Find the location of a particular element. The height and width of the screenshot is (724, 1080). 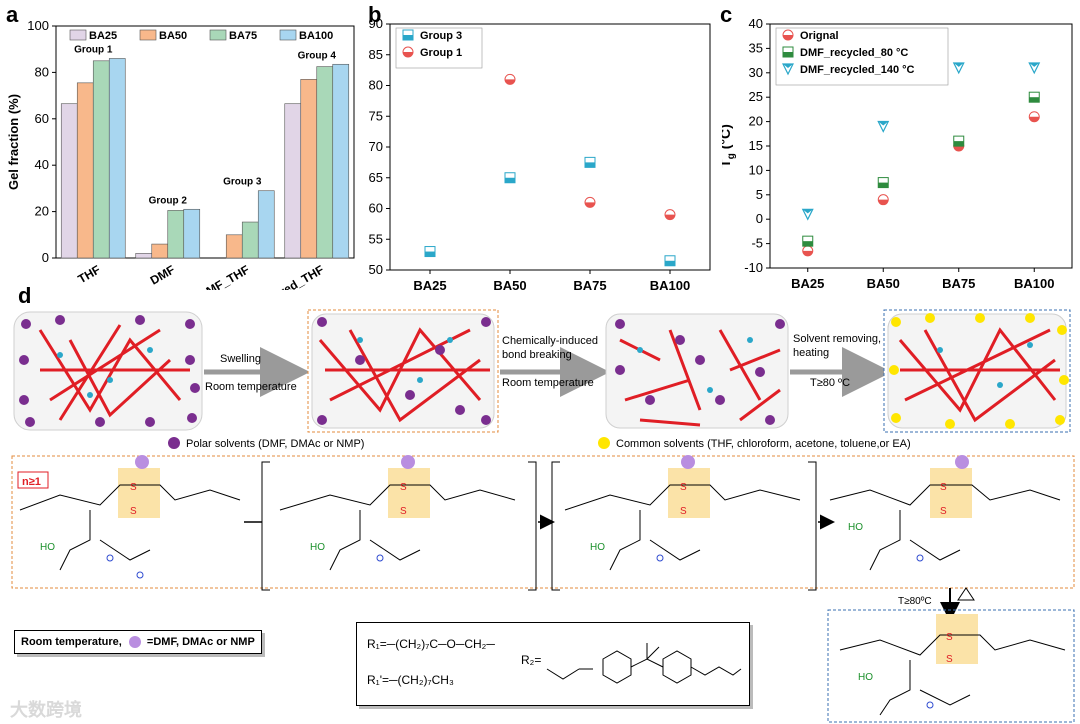

delta-symbol is located at coordinates (966, 594).